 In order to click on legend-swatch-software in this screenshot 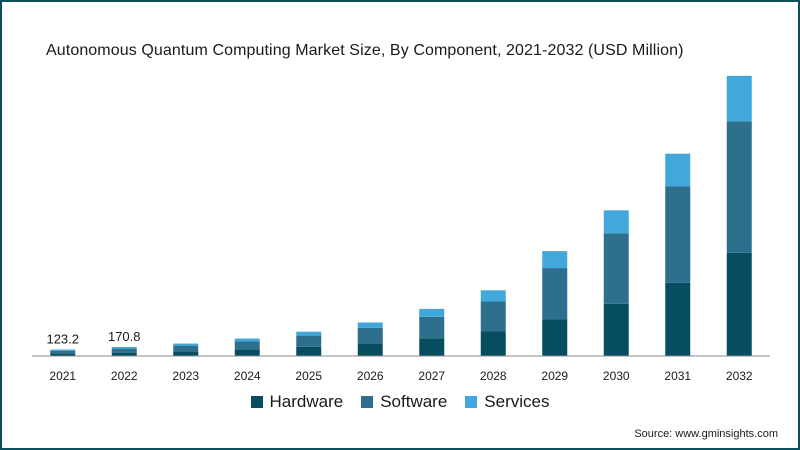, I will do `click(367, 402)`.